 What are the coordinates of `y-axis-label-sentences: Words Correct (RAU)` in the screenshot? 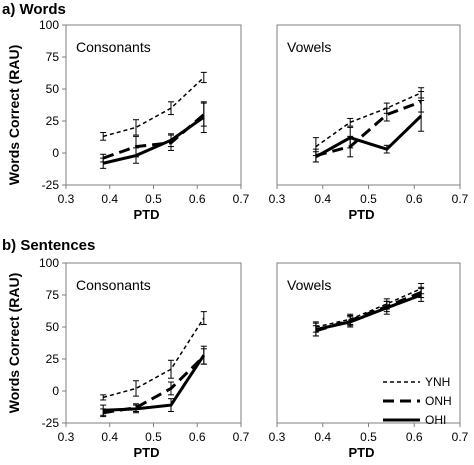 It's located at (14, 343).